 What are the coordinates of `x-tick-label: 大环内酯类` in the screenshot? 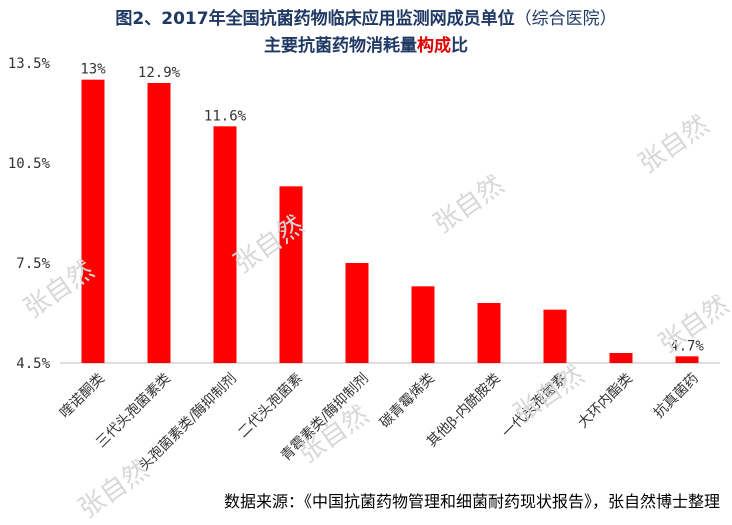 It's located at (605, 401).